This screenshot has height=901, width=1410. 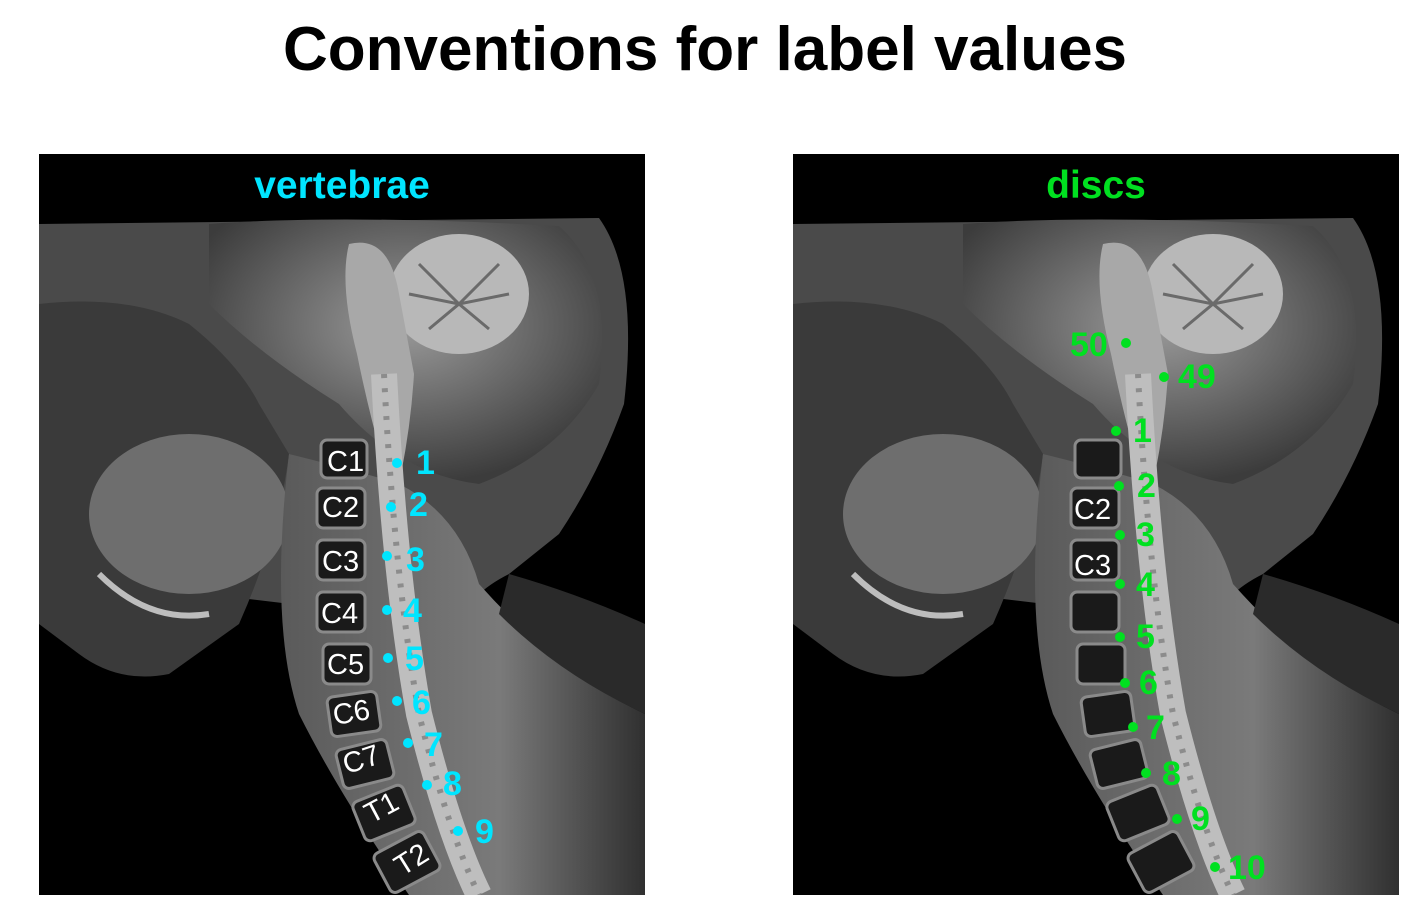 What do you see at coordinates (1145, 585) in the screenshot?
I see `disc-marker-label: 4` at bounding box center [1145, 585].